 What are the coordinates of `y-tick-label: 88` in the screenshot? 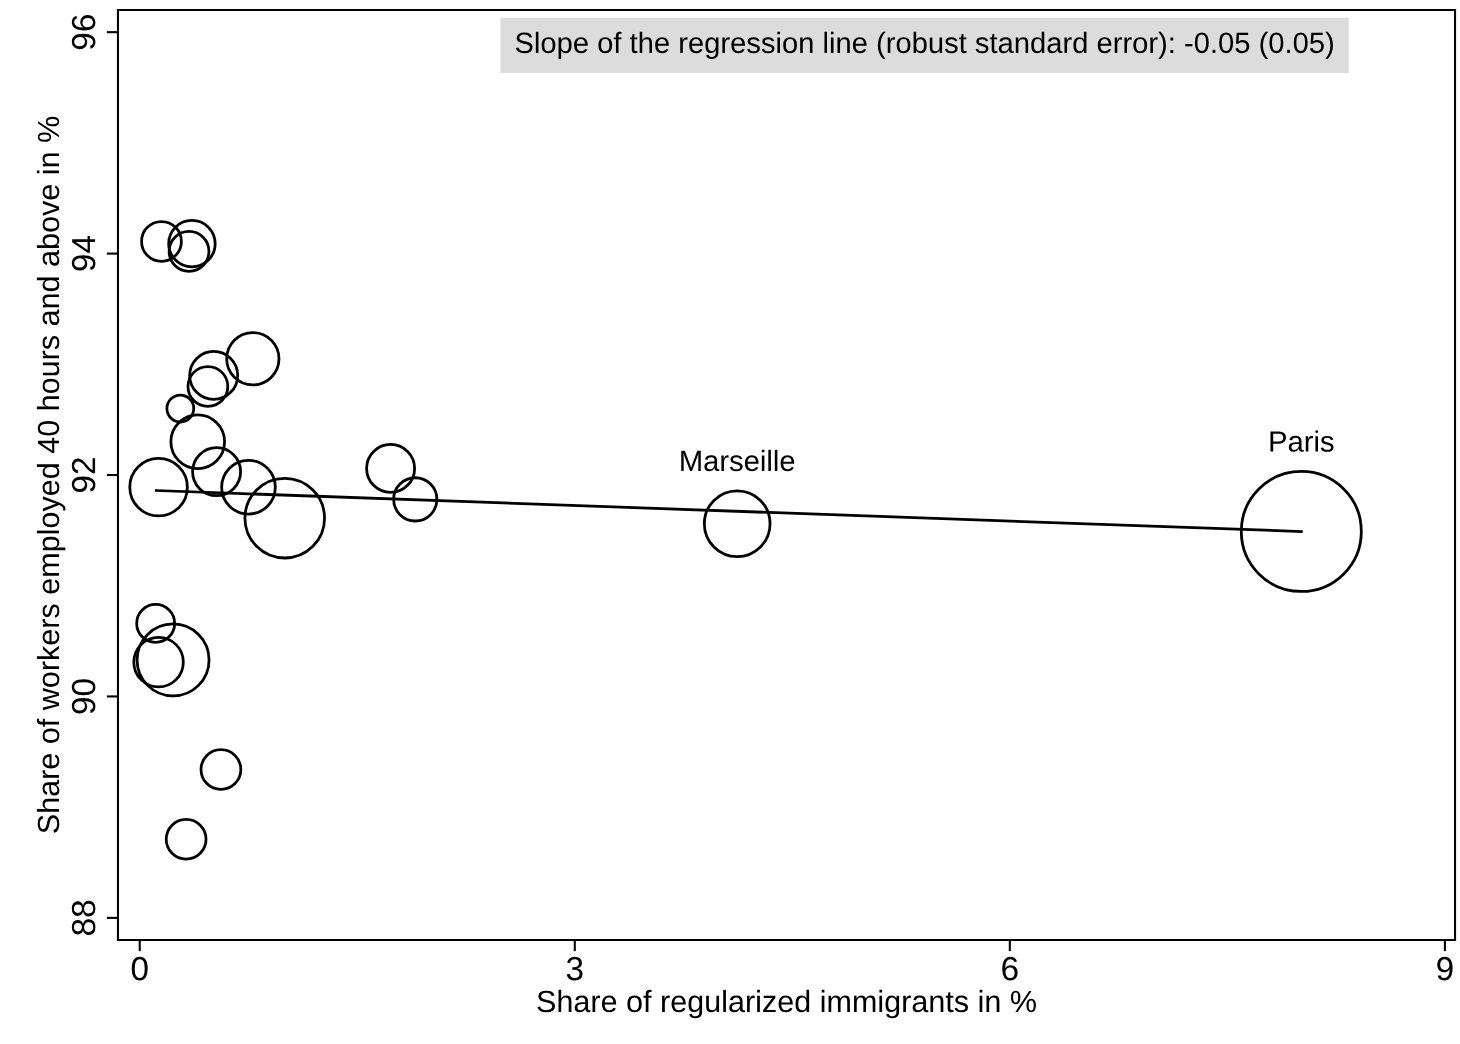 It's located at (83, 917).